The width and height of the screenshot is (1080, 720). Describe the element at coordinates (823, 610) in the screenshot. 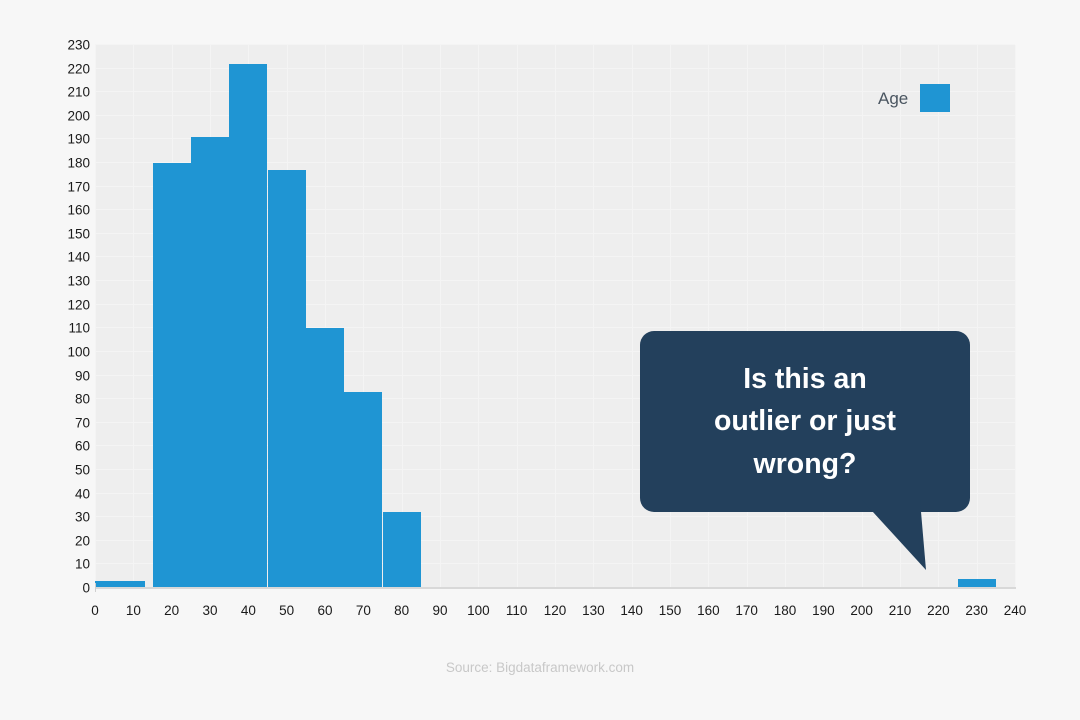

I see `x-axis-tick-label: 190` at that location.